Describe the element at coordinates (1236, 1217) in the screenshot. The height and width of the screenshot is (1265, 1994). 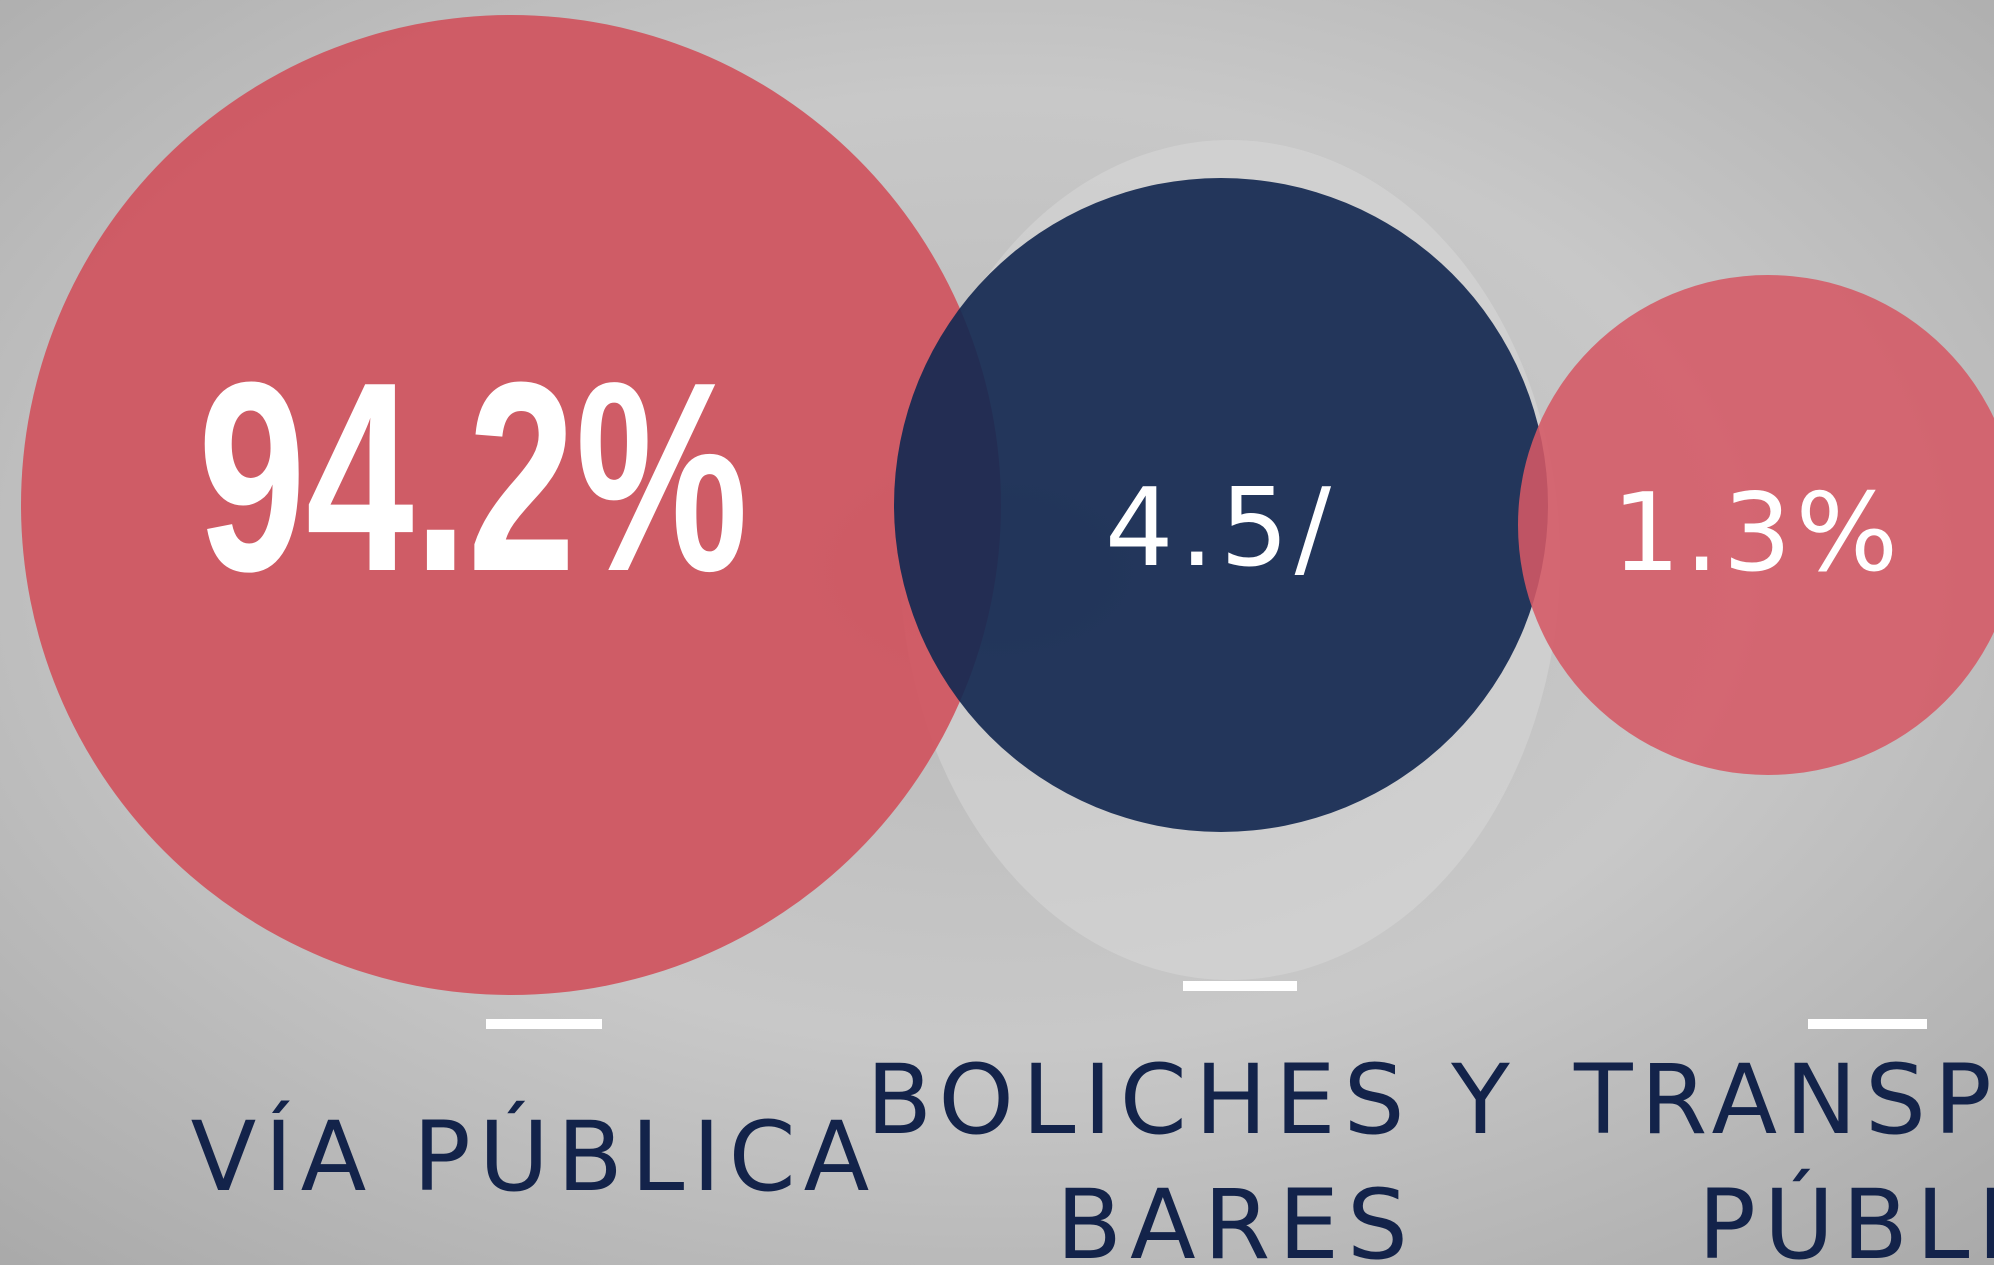
I see `label: BARES` at that location.